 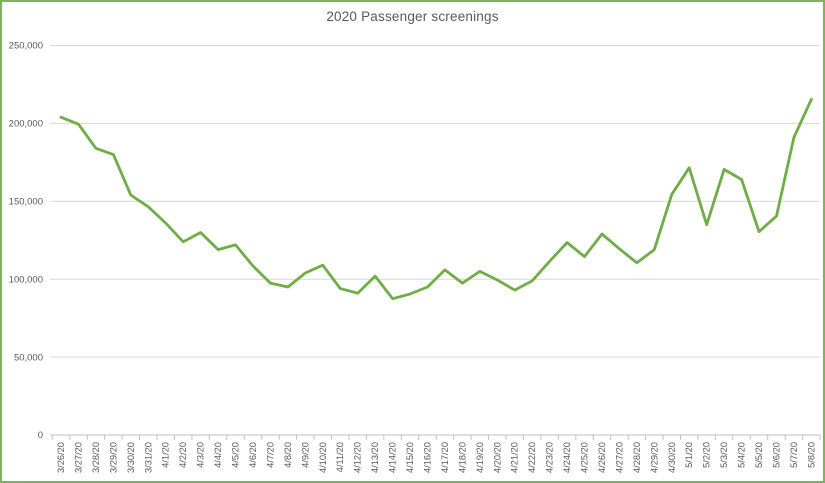 What do you see at coordinates (96, 457) in the screenshot?
I see `x-axis-label: 3/28/20` at bounding box center [96, 457].